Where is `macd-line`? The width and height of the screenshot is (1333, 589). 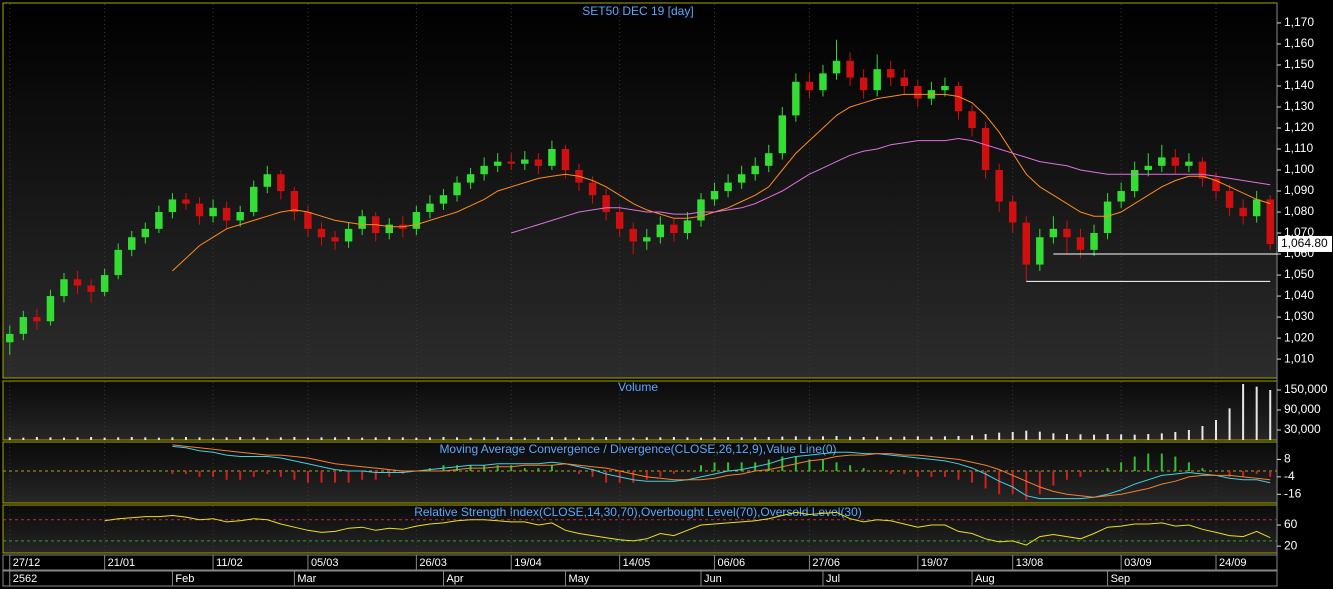
macd-line is located at coordinates (721, 472).